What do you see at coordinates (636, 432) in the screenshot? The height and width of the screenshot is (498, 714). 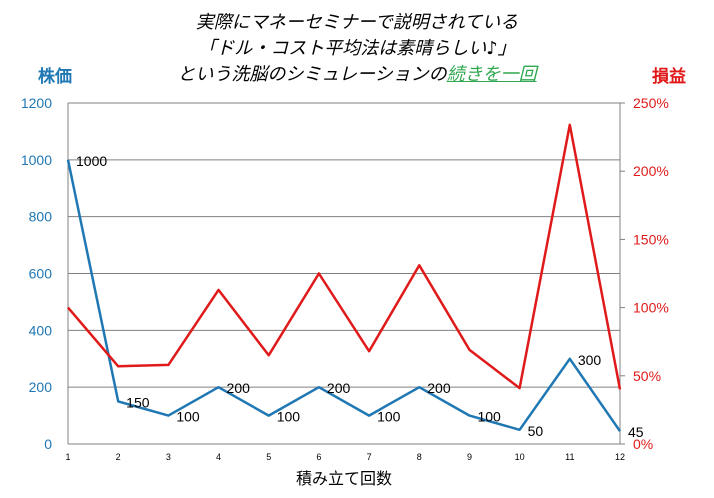 I see `data-label: 45` at bounding box center [636, 432].